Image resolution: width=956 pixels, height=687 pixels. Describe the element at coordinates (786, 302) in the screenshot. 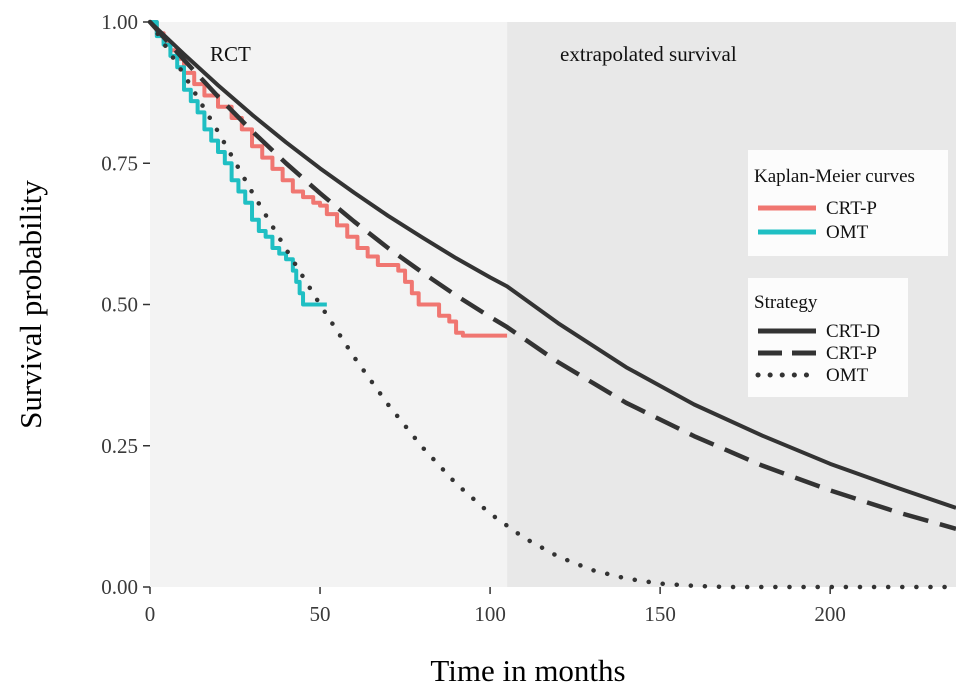

I see `legend-title-strategy: Strategy` at that location.